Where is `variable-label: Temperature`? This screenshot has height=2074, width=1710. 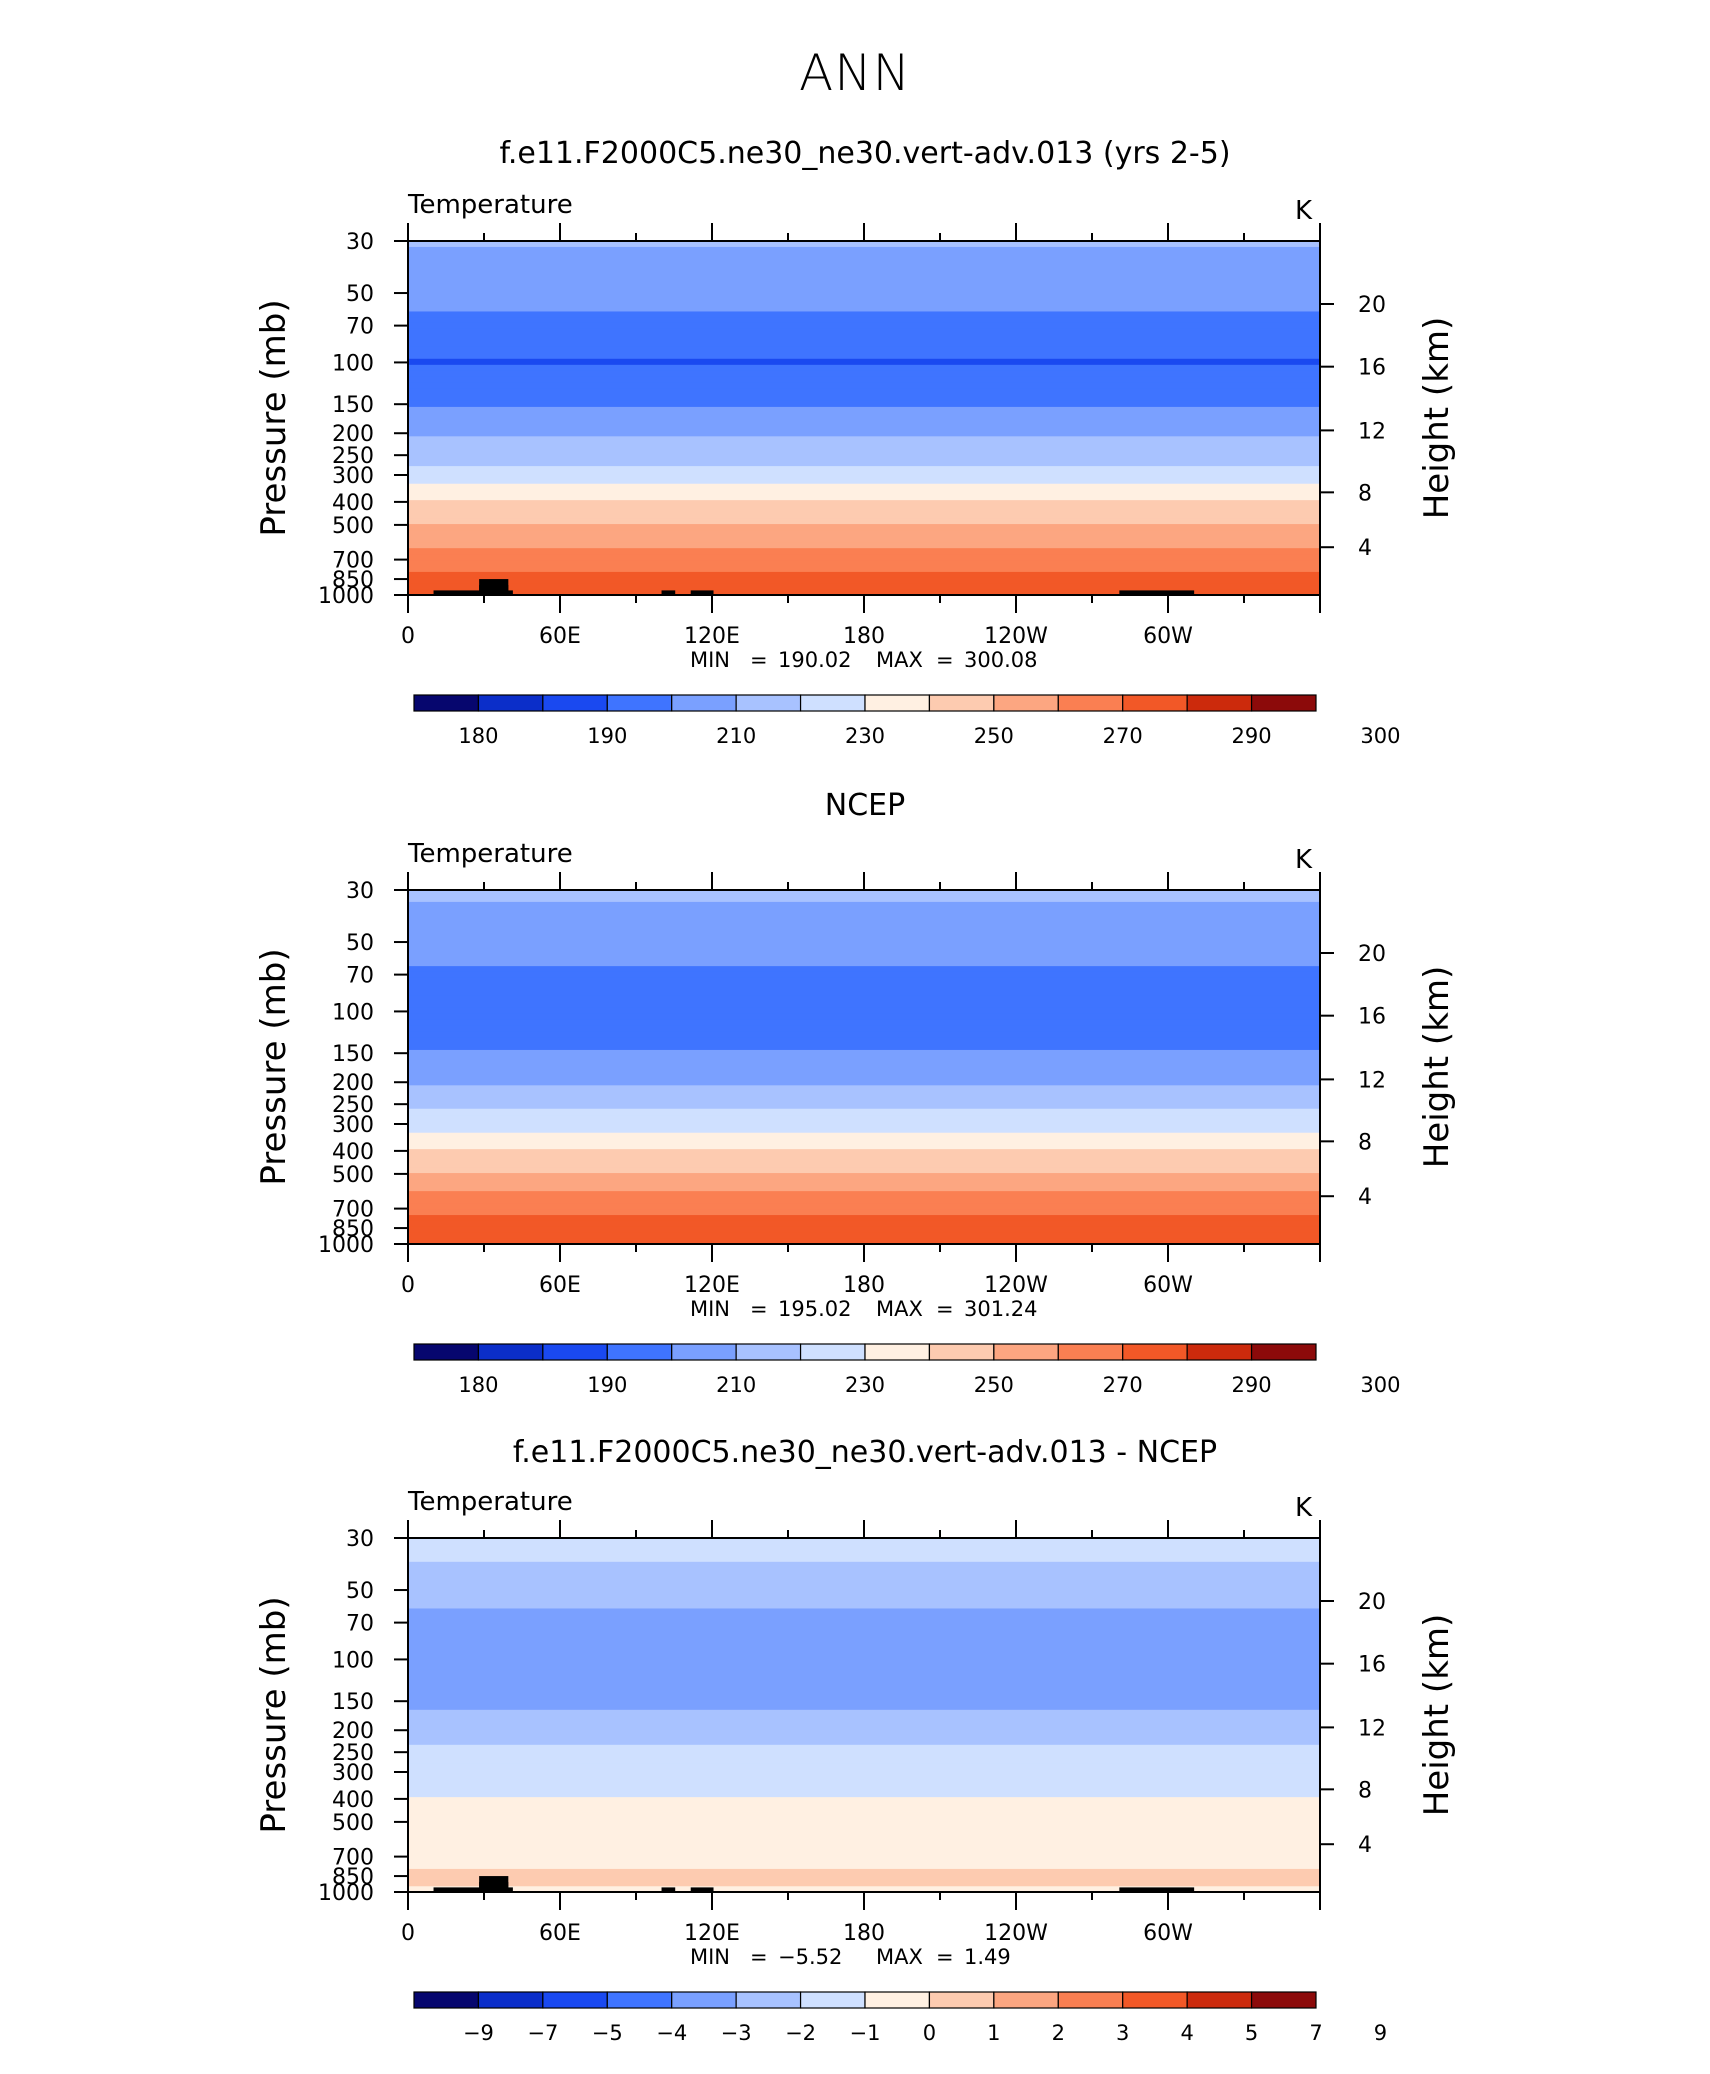 variable-label: Temperature is located at coordinates (490, 1502).